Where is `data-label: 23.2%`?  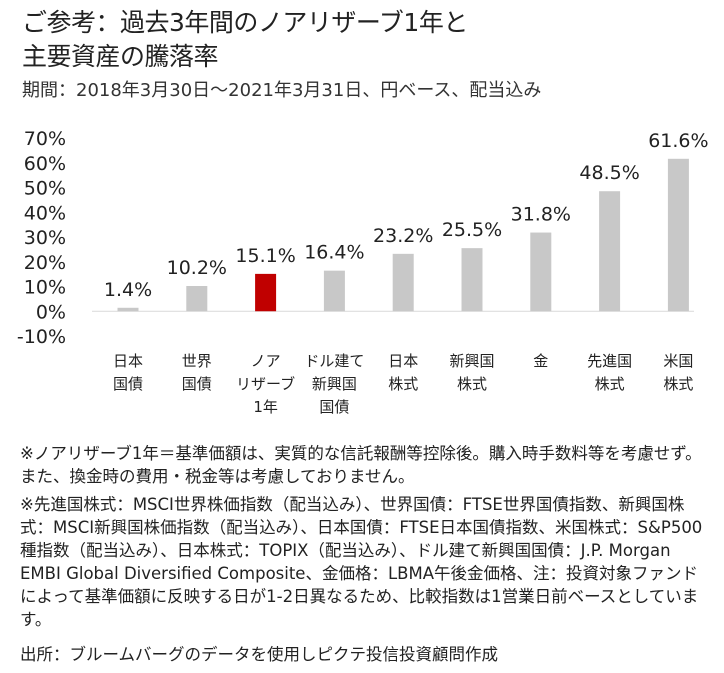 data-label: 23.2% is located at coordinates (403, 236).